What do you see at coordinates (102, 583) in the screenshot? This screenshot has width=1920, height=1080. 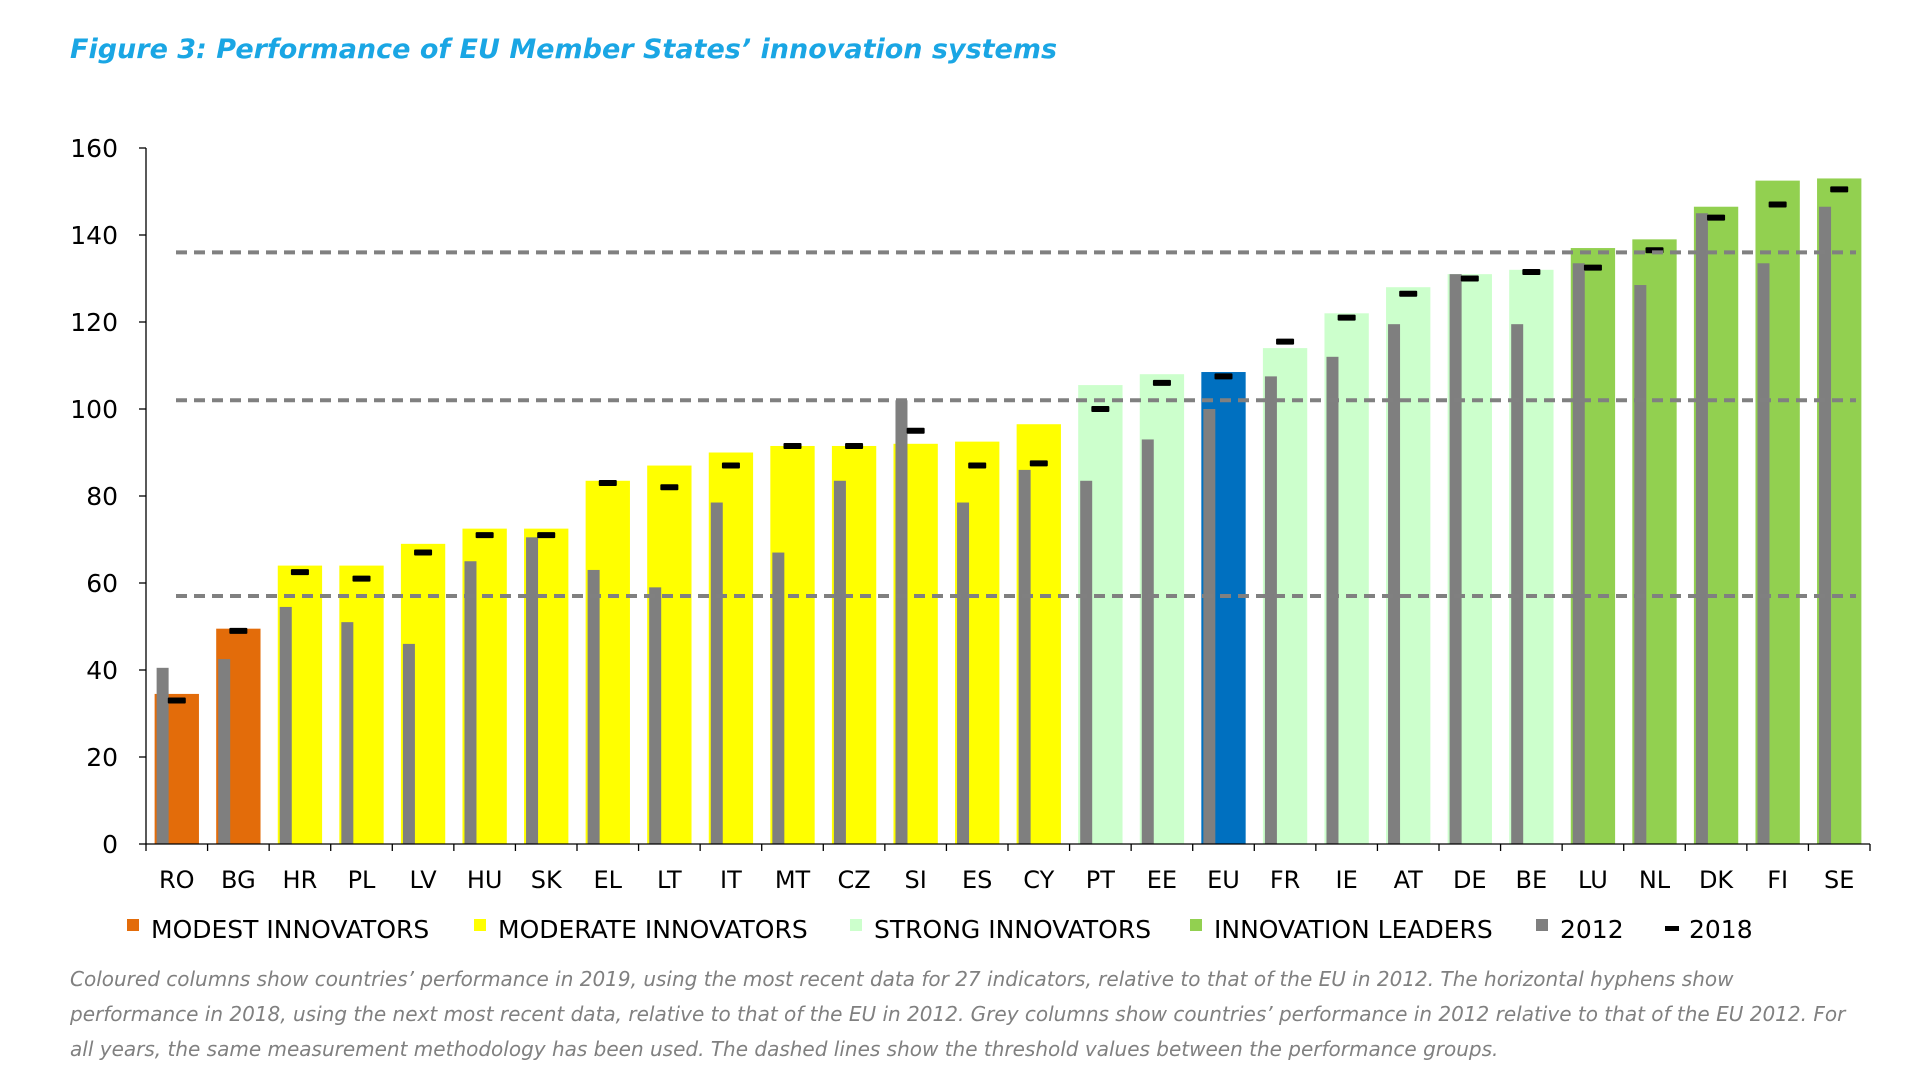 I see `y-tick-label-60: 60` at bounding box center [102, 583].